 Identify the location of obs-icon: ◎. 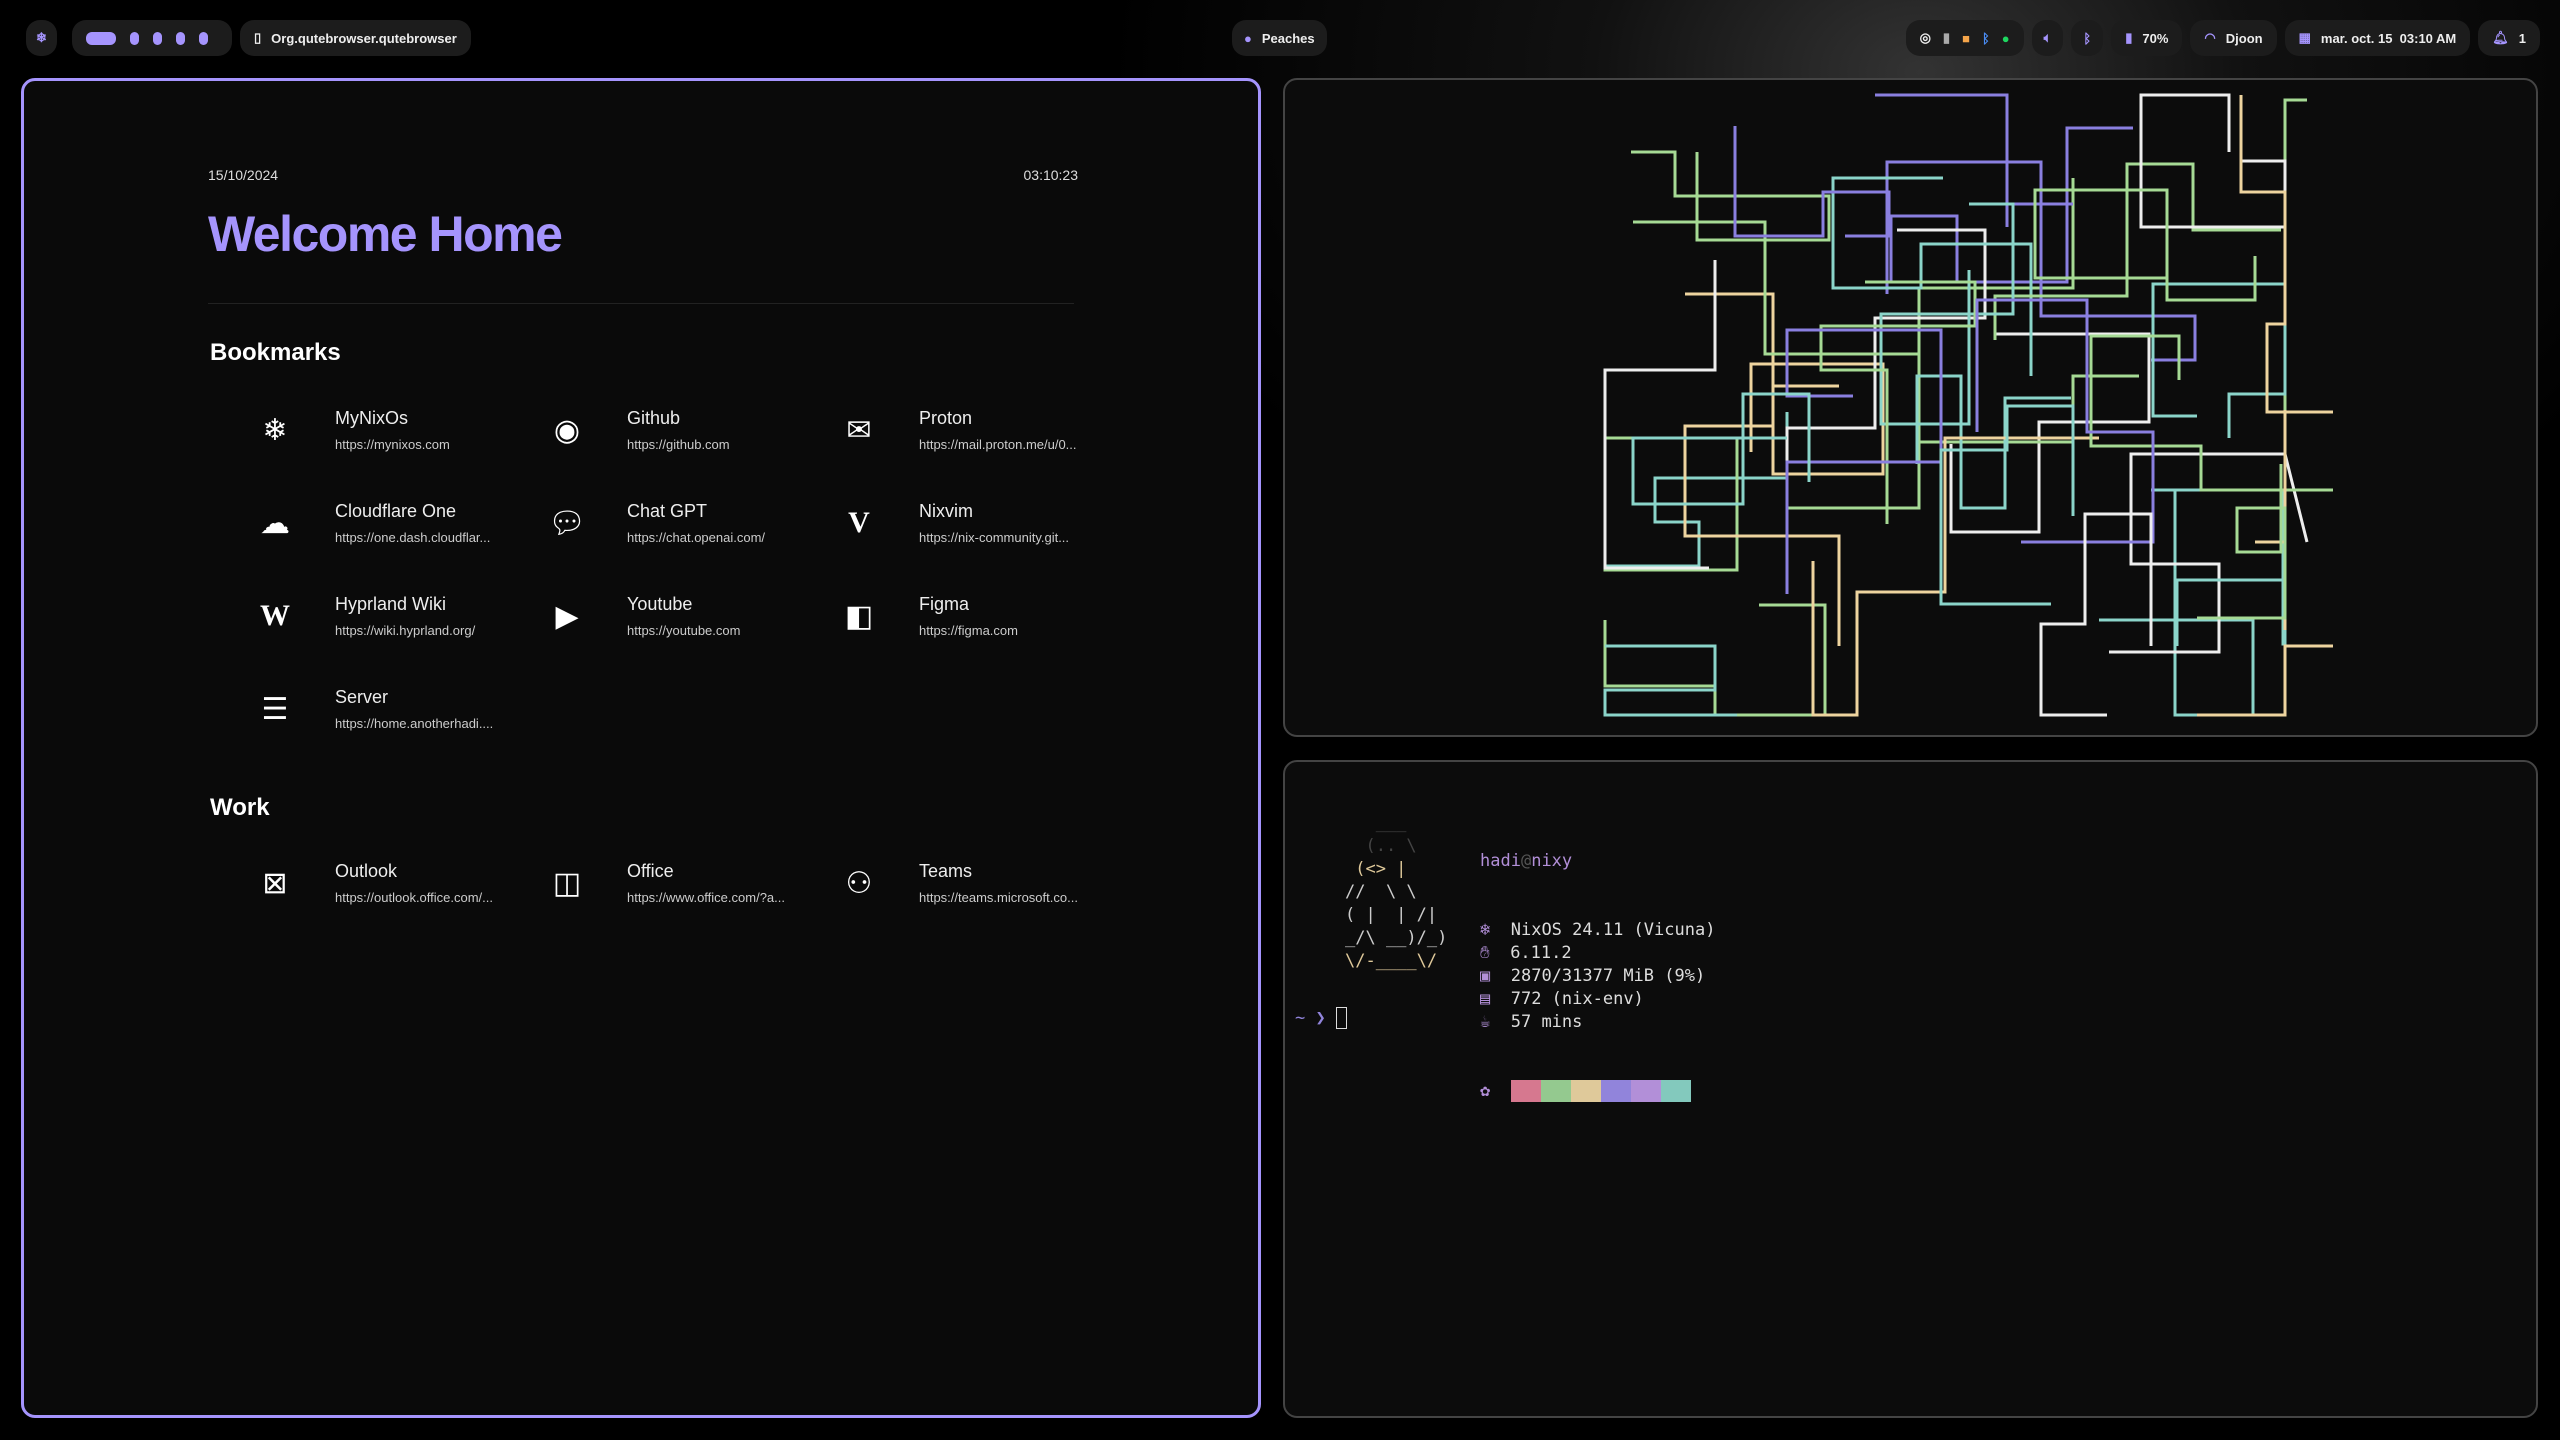
(1925, 37).